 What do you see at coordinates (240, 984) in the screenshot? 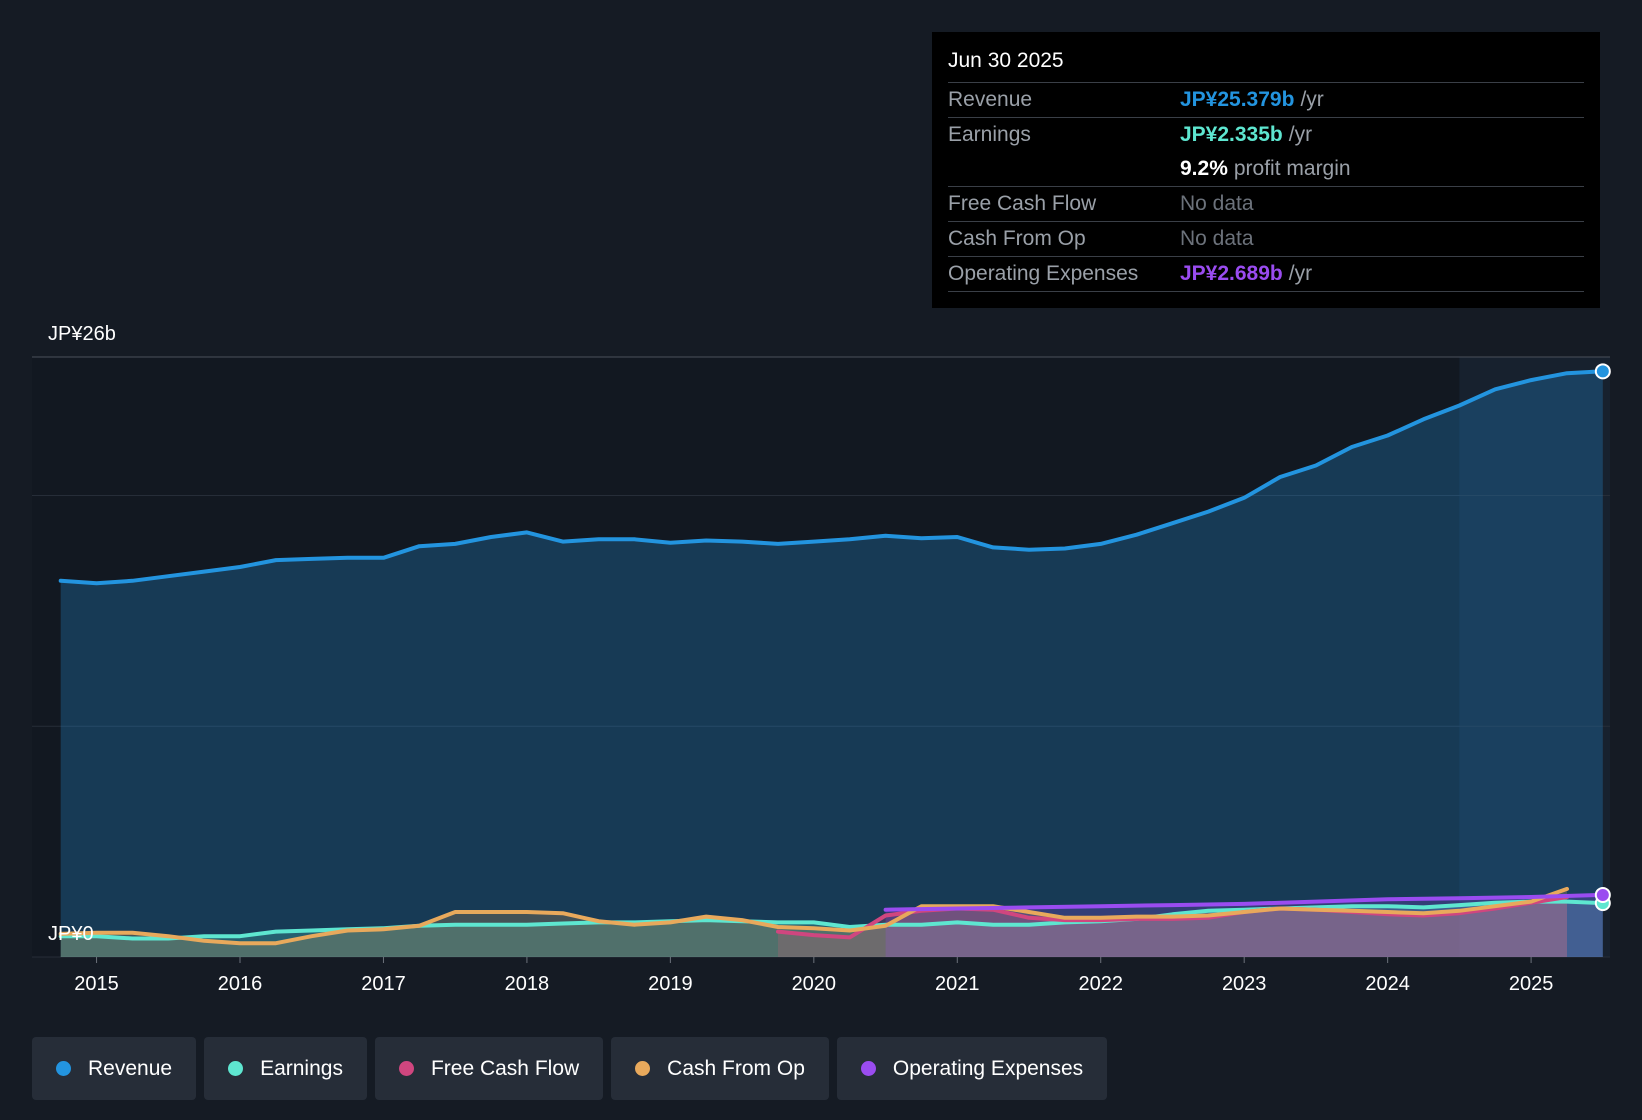
I see `x-tick-label: 2016` at bounding box center [240, 984].